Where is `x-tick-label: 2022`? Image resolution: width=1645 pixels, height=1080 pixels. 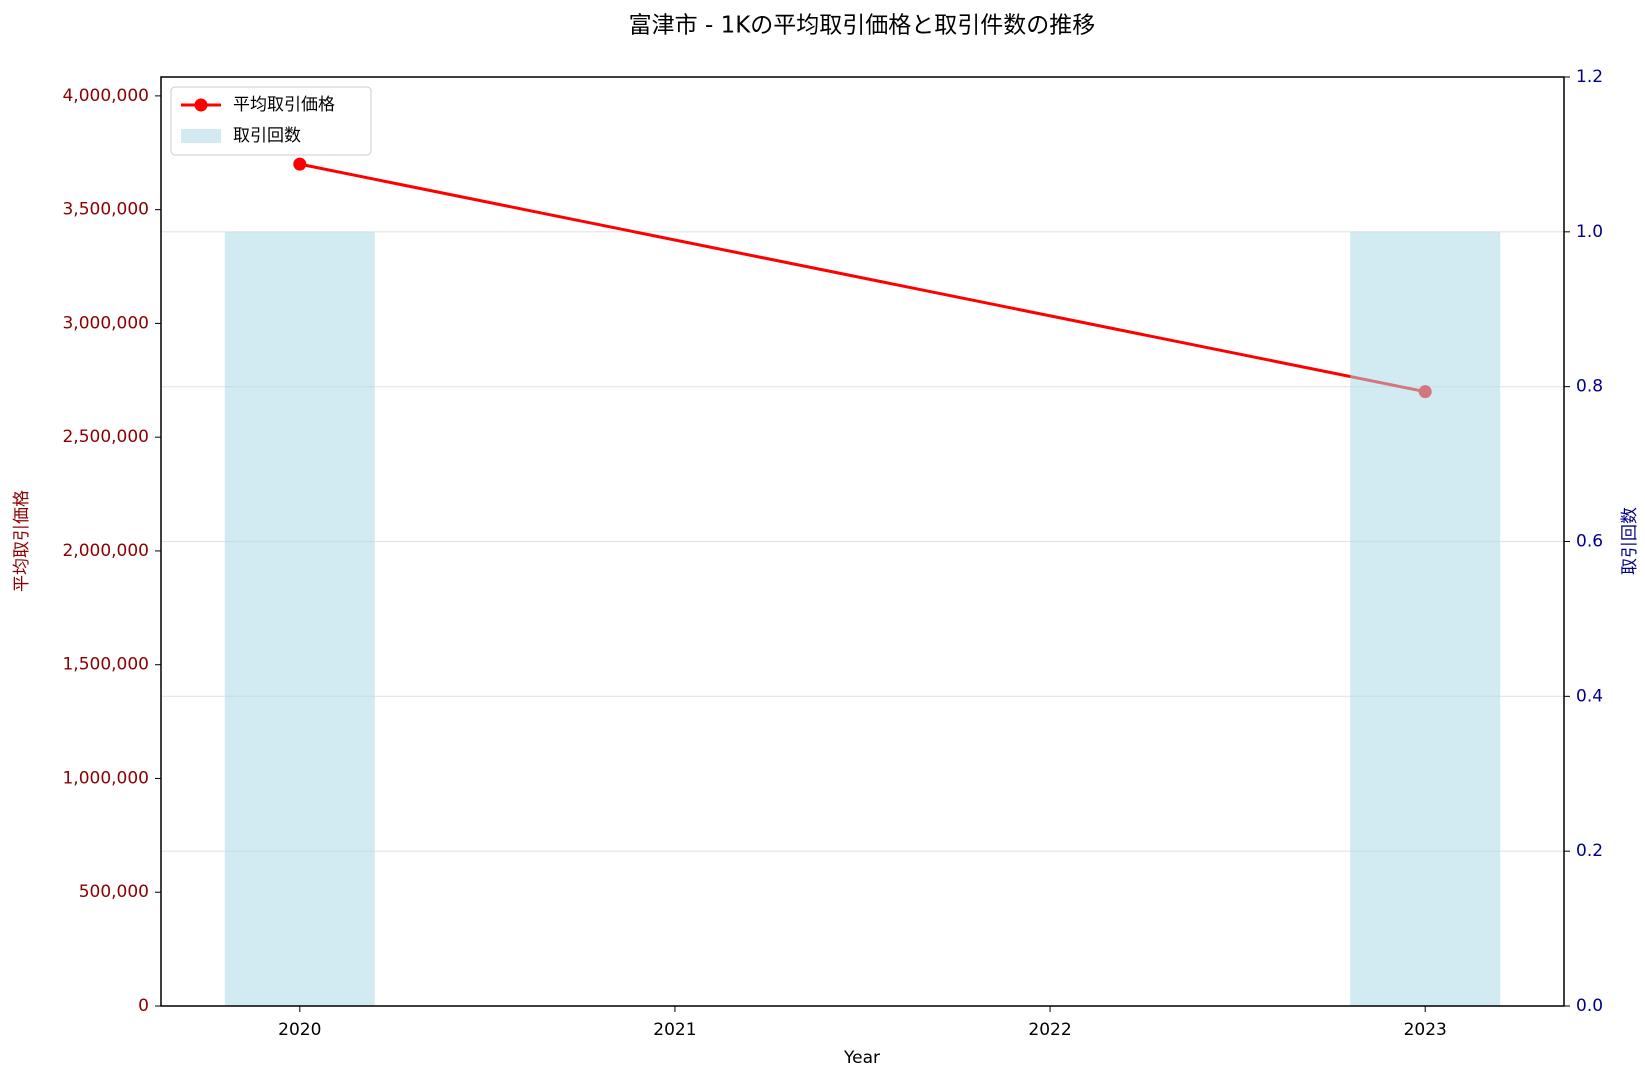
x-tick-label: 2022 is located at coordinates (1049, 1030).